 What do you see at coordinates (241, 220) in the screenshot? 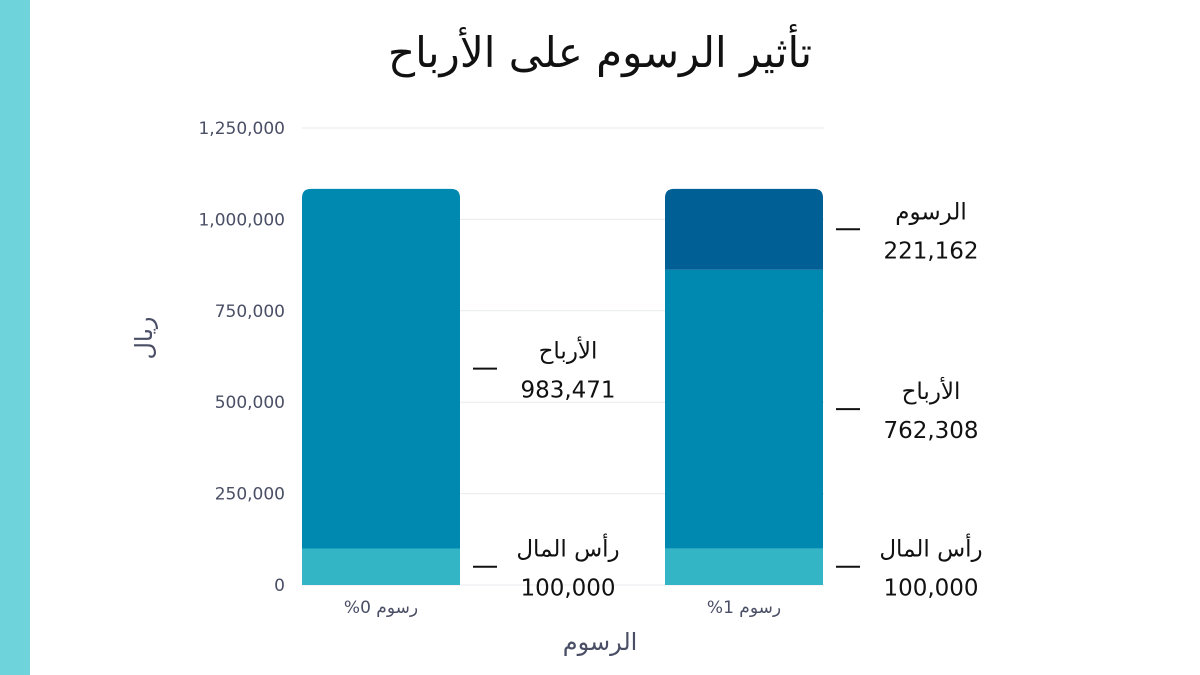
I see `y-tick-label: 1,000,000` at bounding box center [241, 220].